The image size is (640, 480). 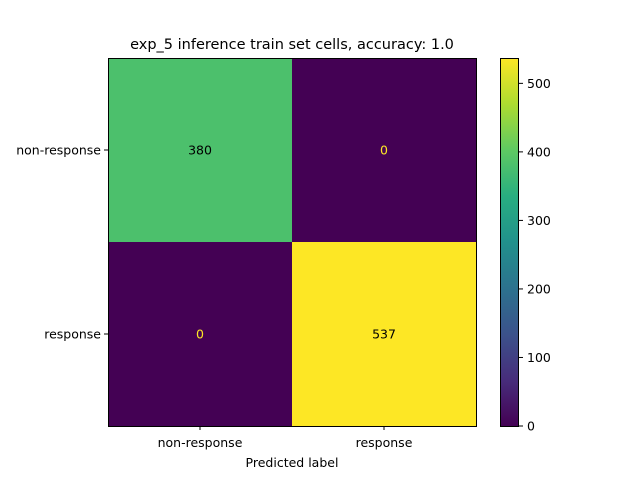 I want to click on colorbar-frame, so click(x=509, y=242).